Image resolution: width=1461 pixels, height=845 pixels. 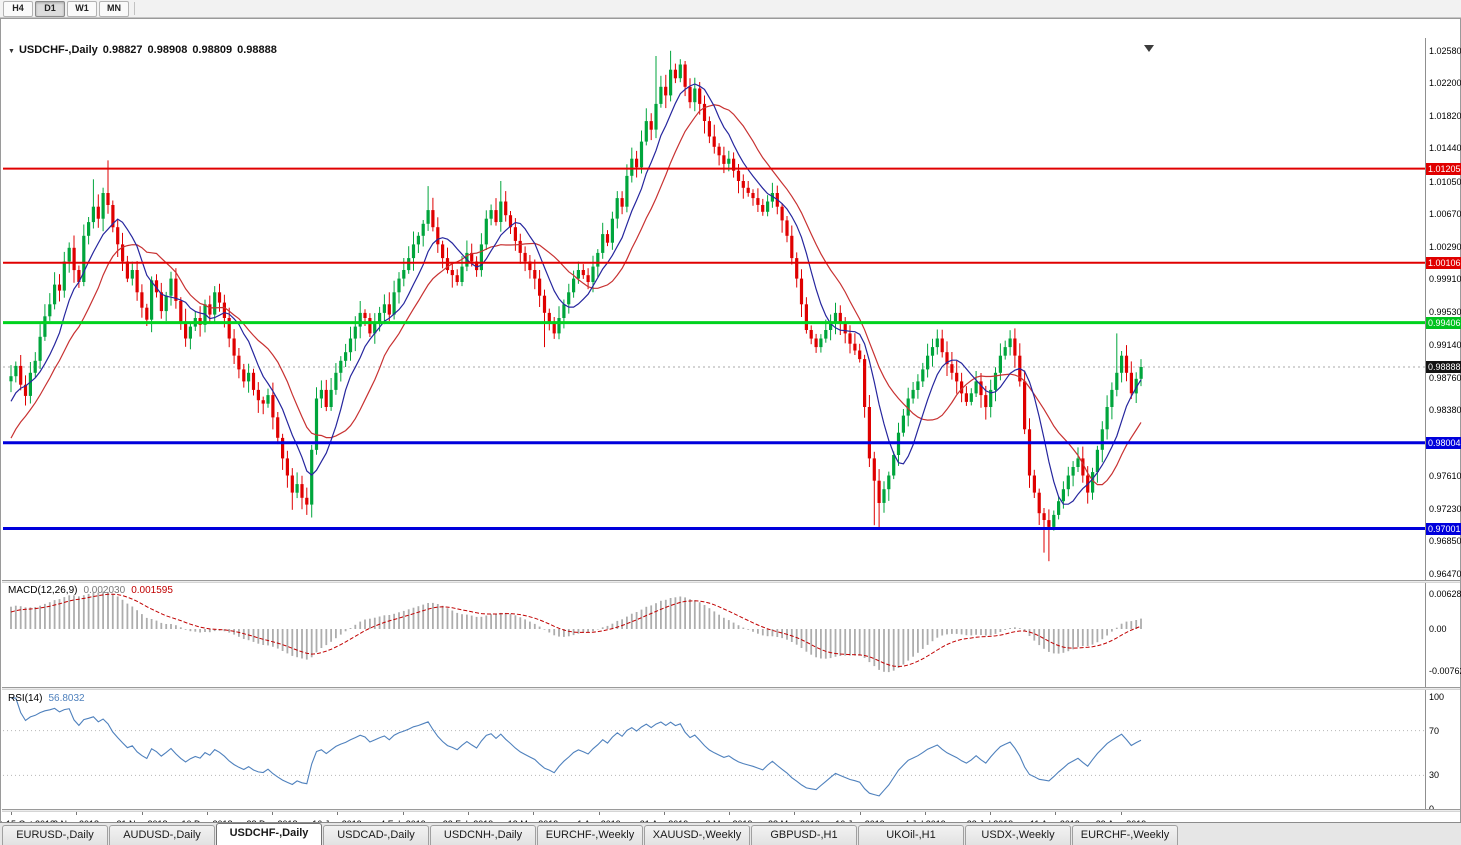 What do you see at coordinates (1149, 48) in the screenshot?
I see `chart-shift-marker-icon` at bounding box center [1149, 48].